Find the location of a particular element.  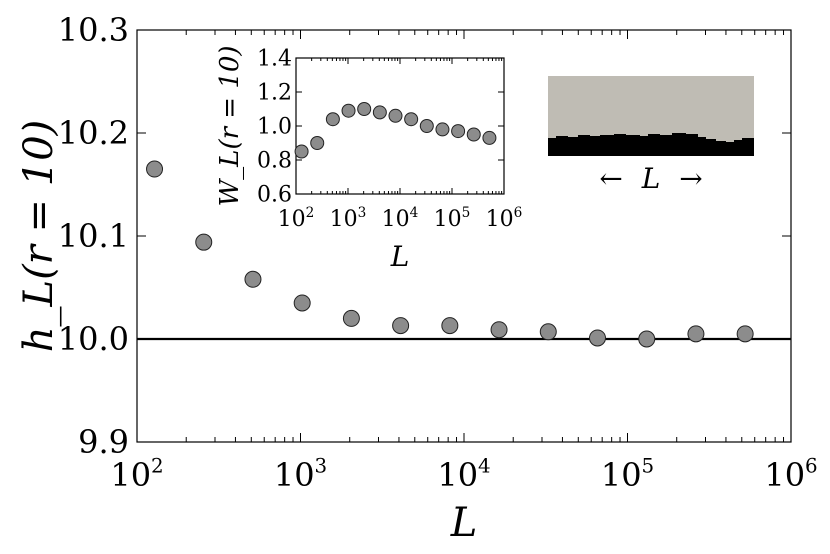

inset-y-tick-label: 1.0 is located at coordinates (274, 127).